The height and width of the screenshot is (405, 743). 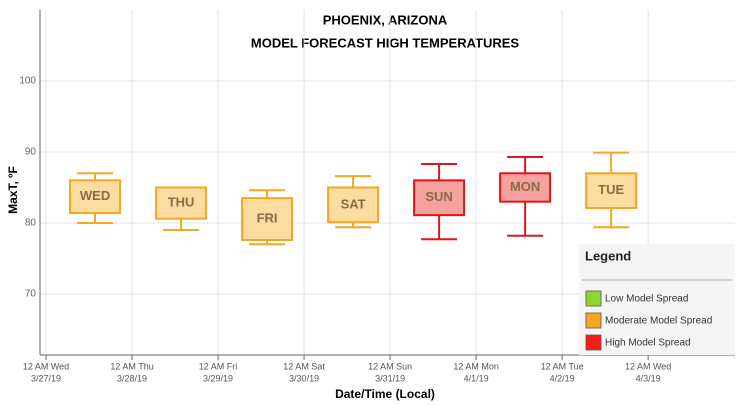 I want to click on y-axis-label: MaxT, ºF, so click(x=13, y=190).